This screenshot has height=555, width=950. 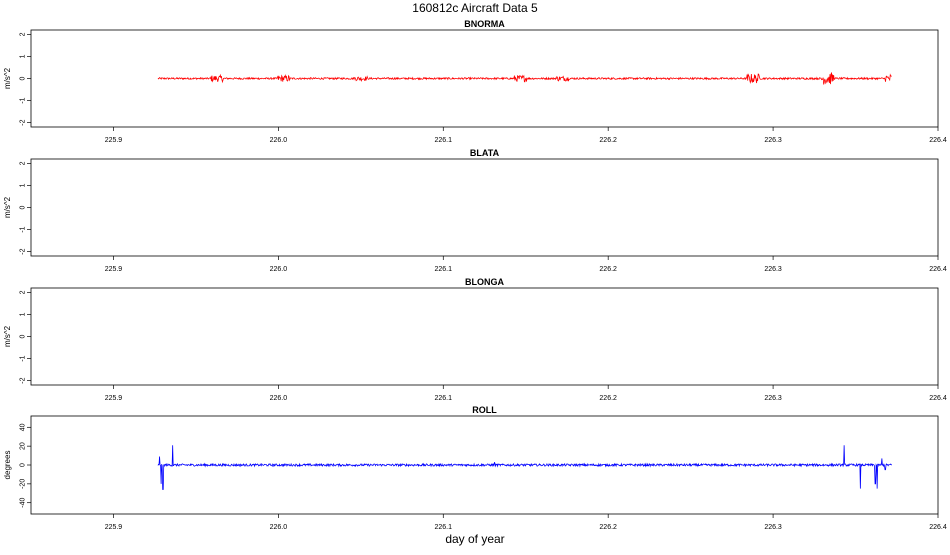 What do you see at coordinates (524, 78) in the screenshot?
I see `series-line-bnorma` at bounding box center [524, 78].